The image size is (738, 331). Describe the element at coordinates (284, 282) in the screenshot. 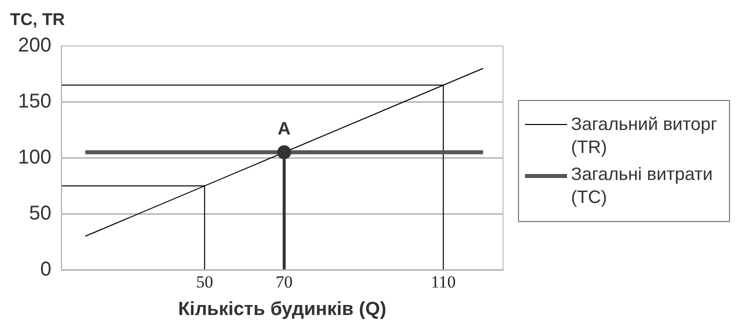

I see `x-tick-label: 70` at that location.